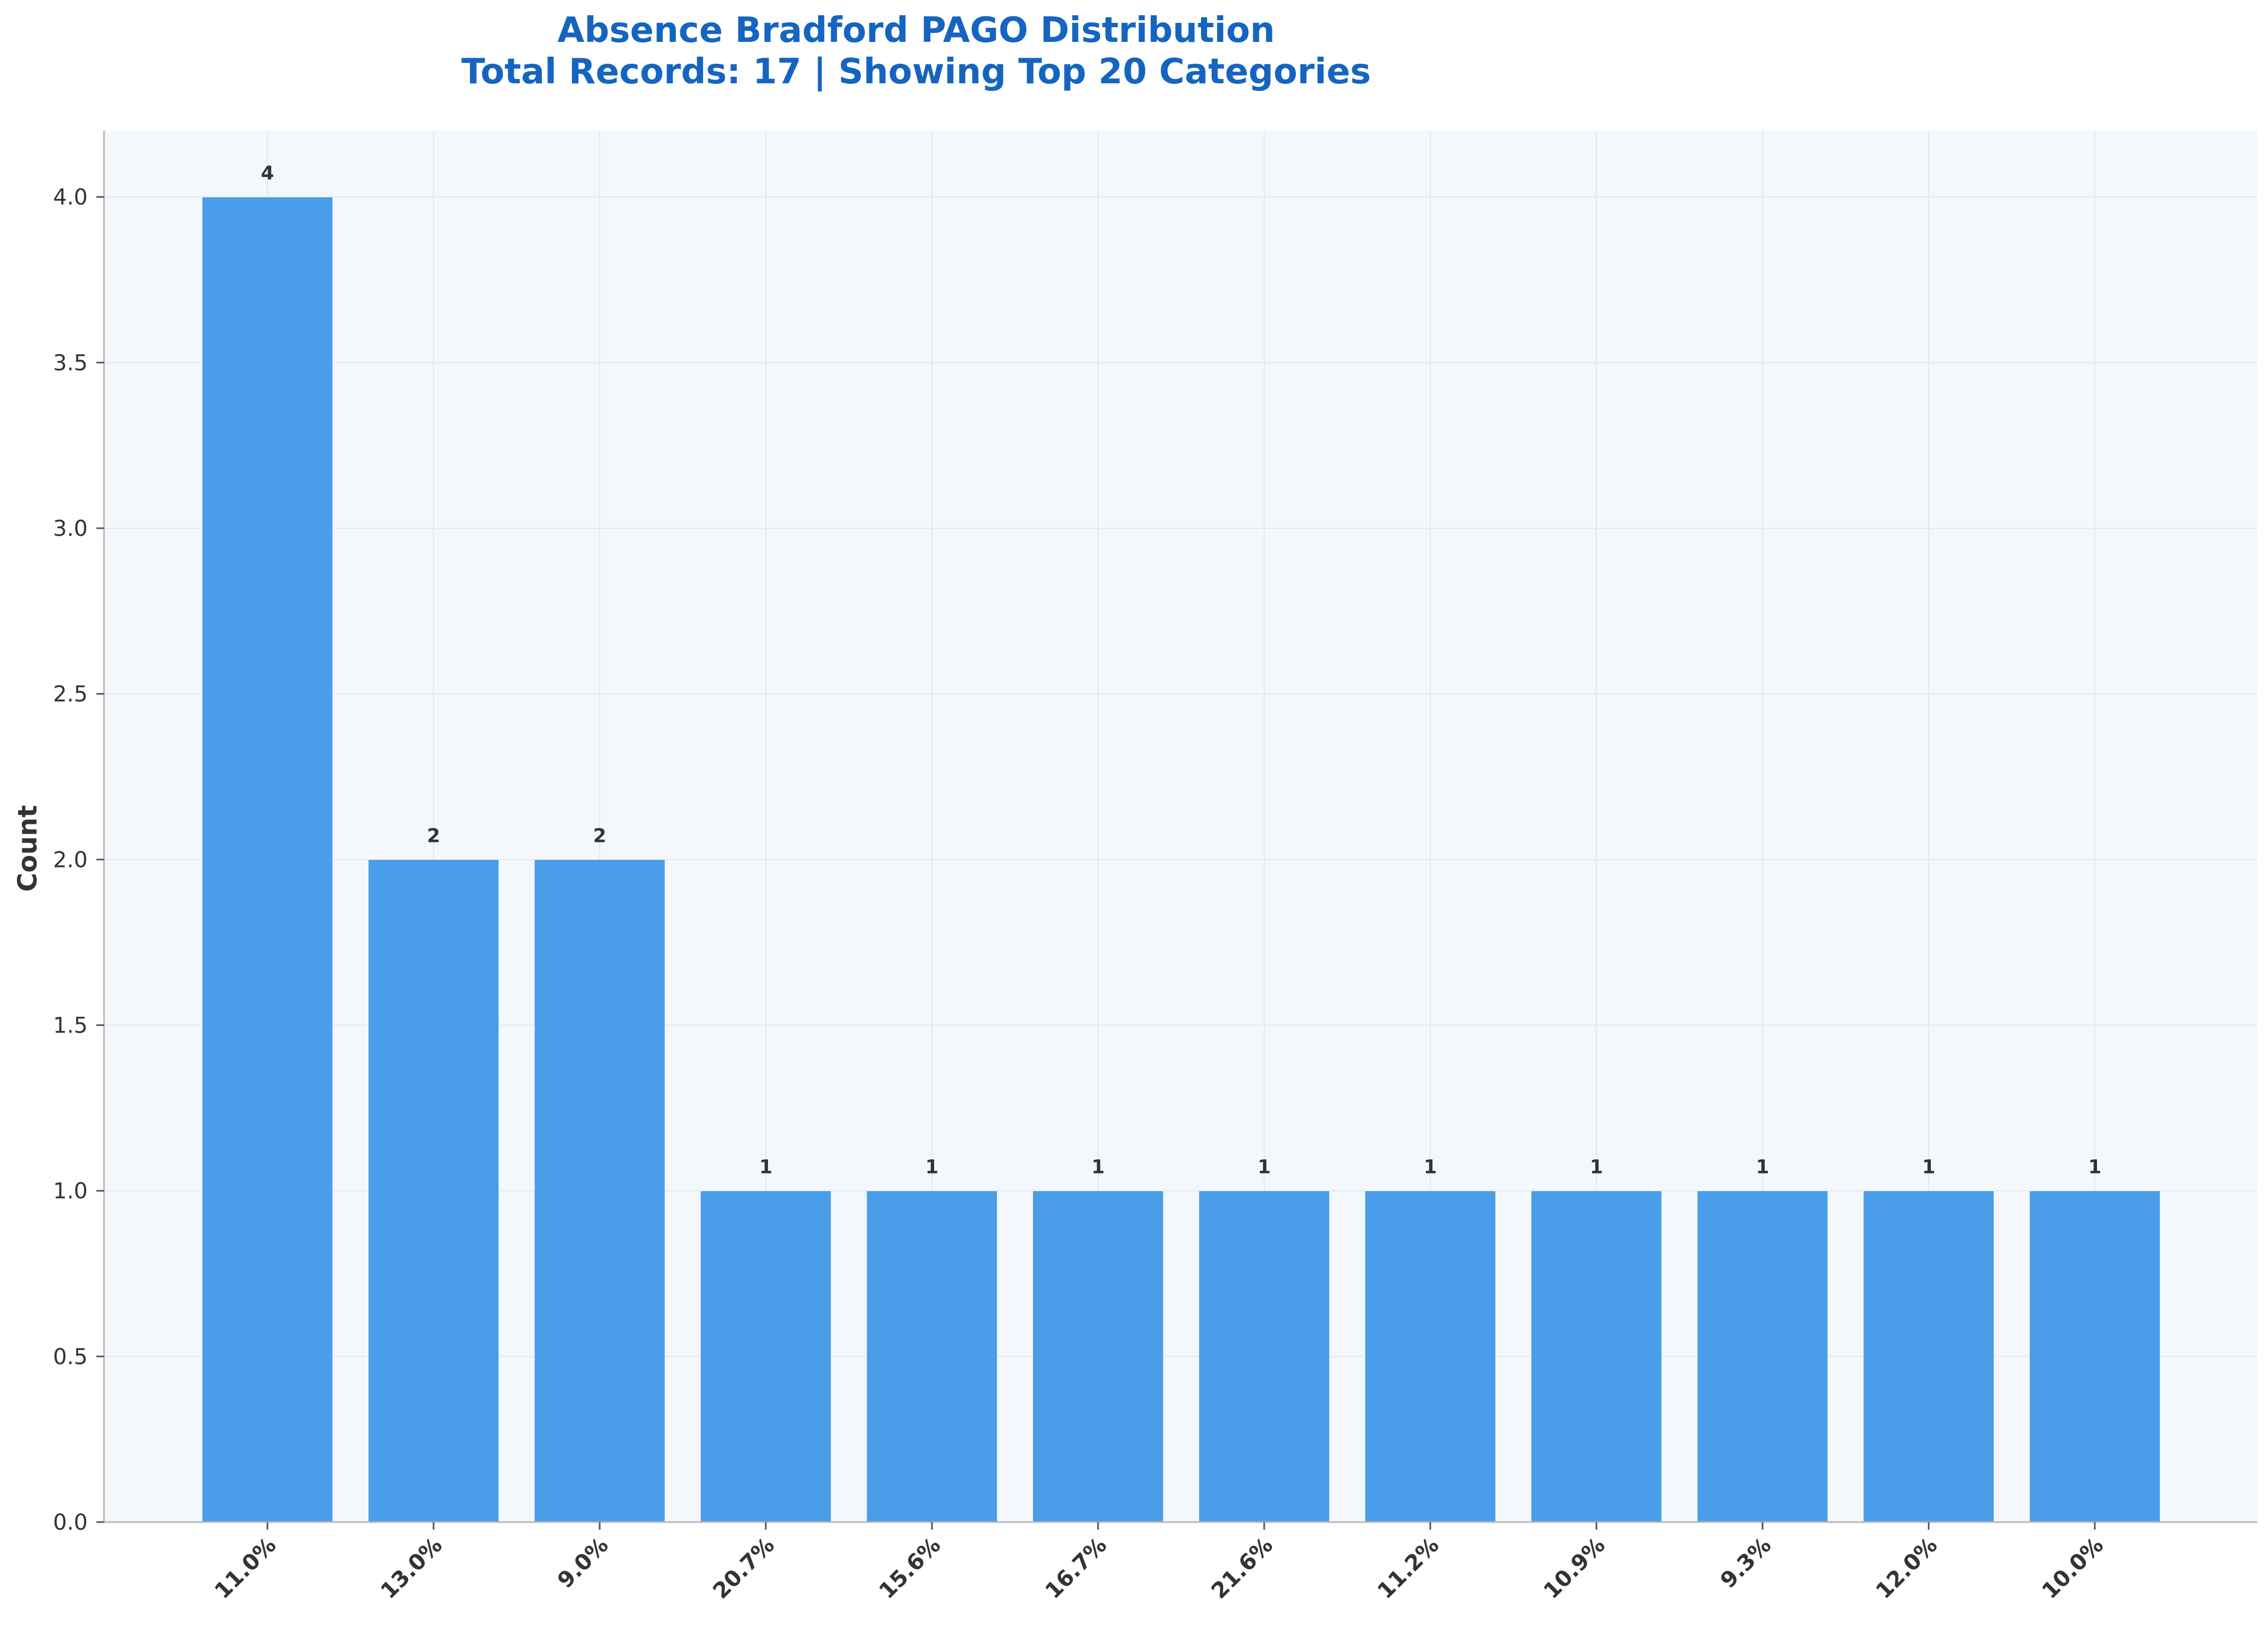 The height and width of the screenshot is (1625, 2268). Describe the element at coordinates (28, 848) in the screenshot. I see `y-axis-title: Count` at that location.